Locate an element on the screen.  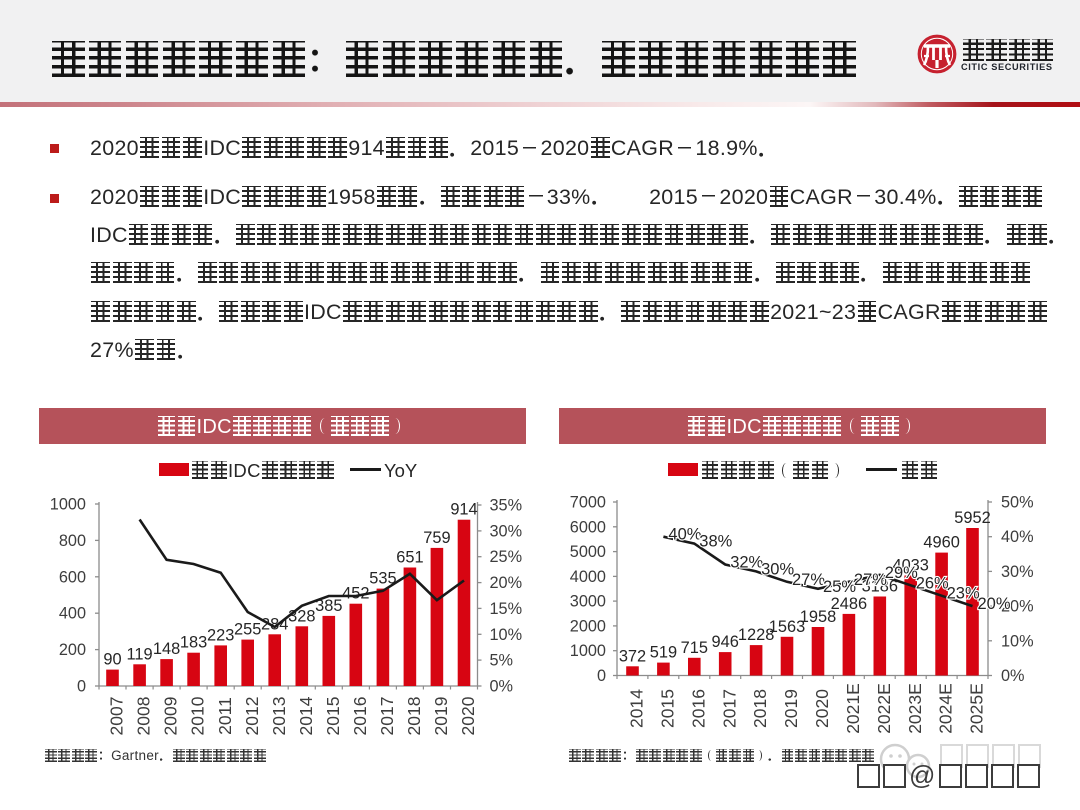
svg-text: 452 is located at coordinates (355, 594).